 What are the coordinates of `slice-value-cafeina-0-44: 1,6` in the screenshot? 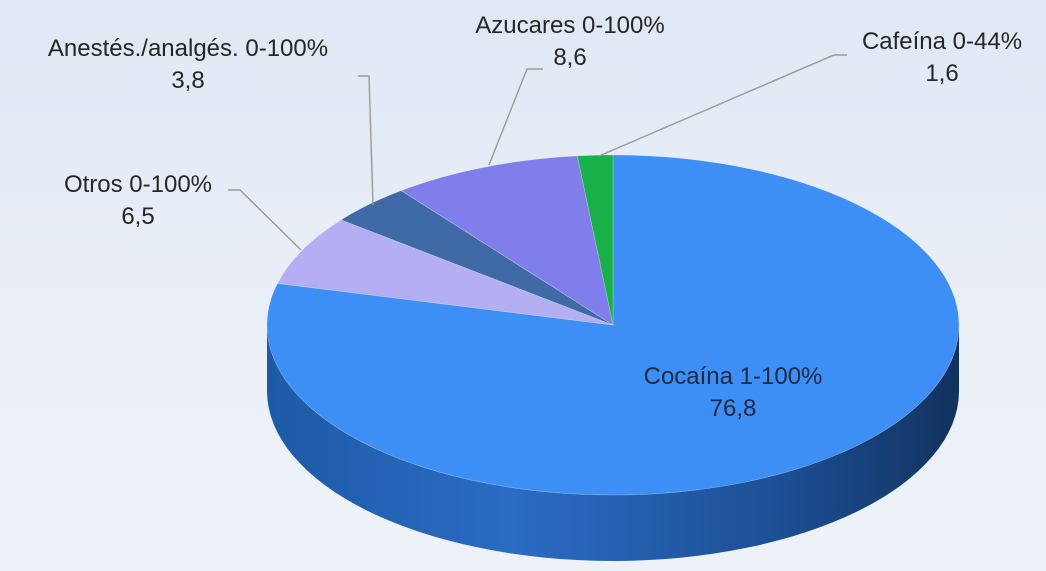 It's located at (941, 73).